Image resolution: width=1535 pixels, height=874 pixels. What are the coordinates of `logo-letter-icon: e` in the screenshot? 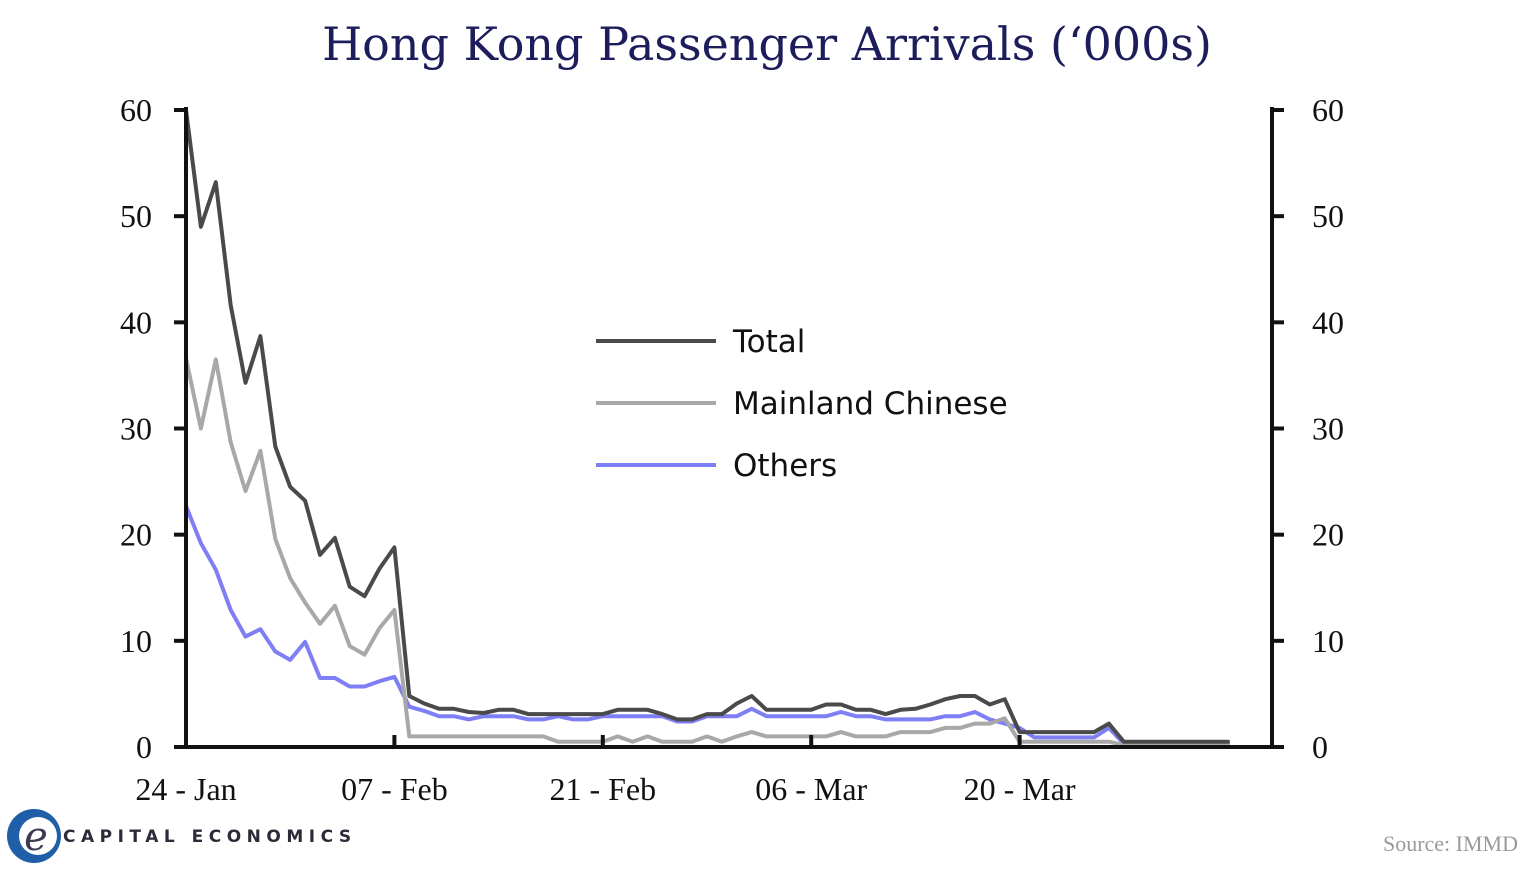 It's located at (36, 837).